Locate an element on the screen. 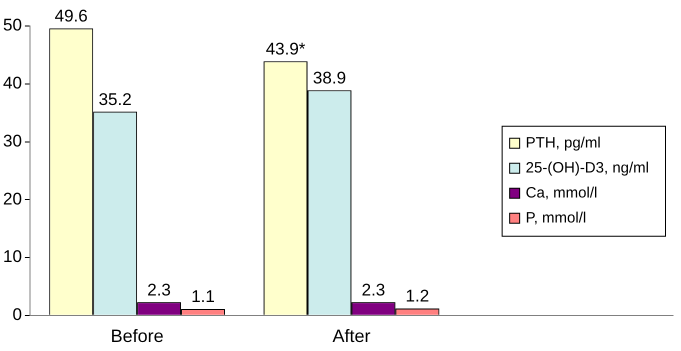 Image resolution: width=681 pixels, height=351 pixels. legend-label: Ca, mmol/l is located at coordinates (562, 193).